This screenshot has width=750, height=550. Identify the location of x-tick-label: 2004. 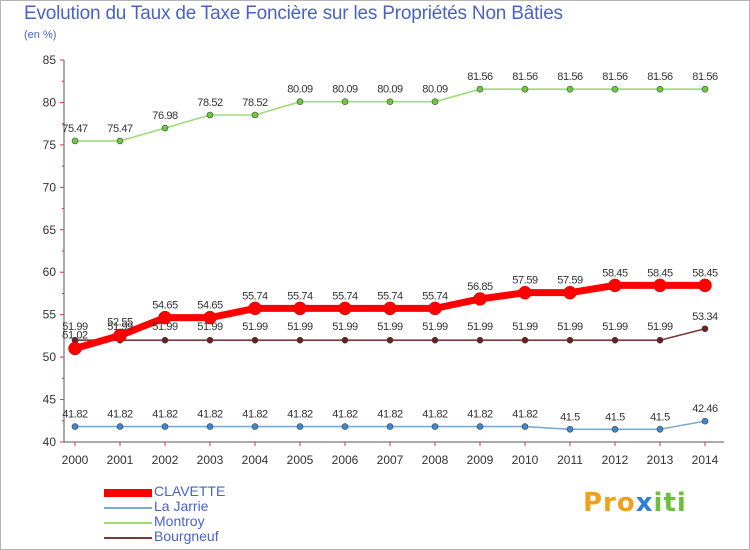
(255, 460).